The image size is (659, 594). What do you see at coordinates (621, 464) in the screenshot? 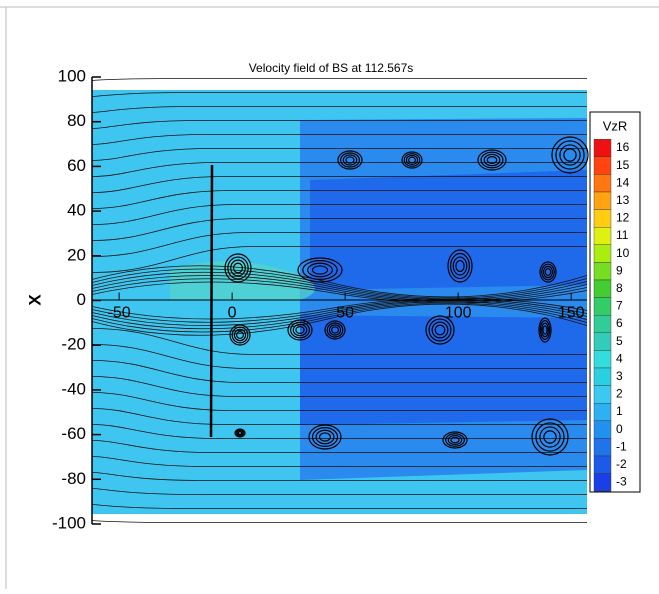
I see `colorbar-label: -2` at bounding box center [621, 464].